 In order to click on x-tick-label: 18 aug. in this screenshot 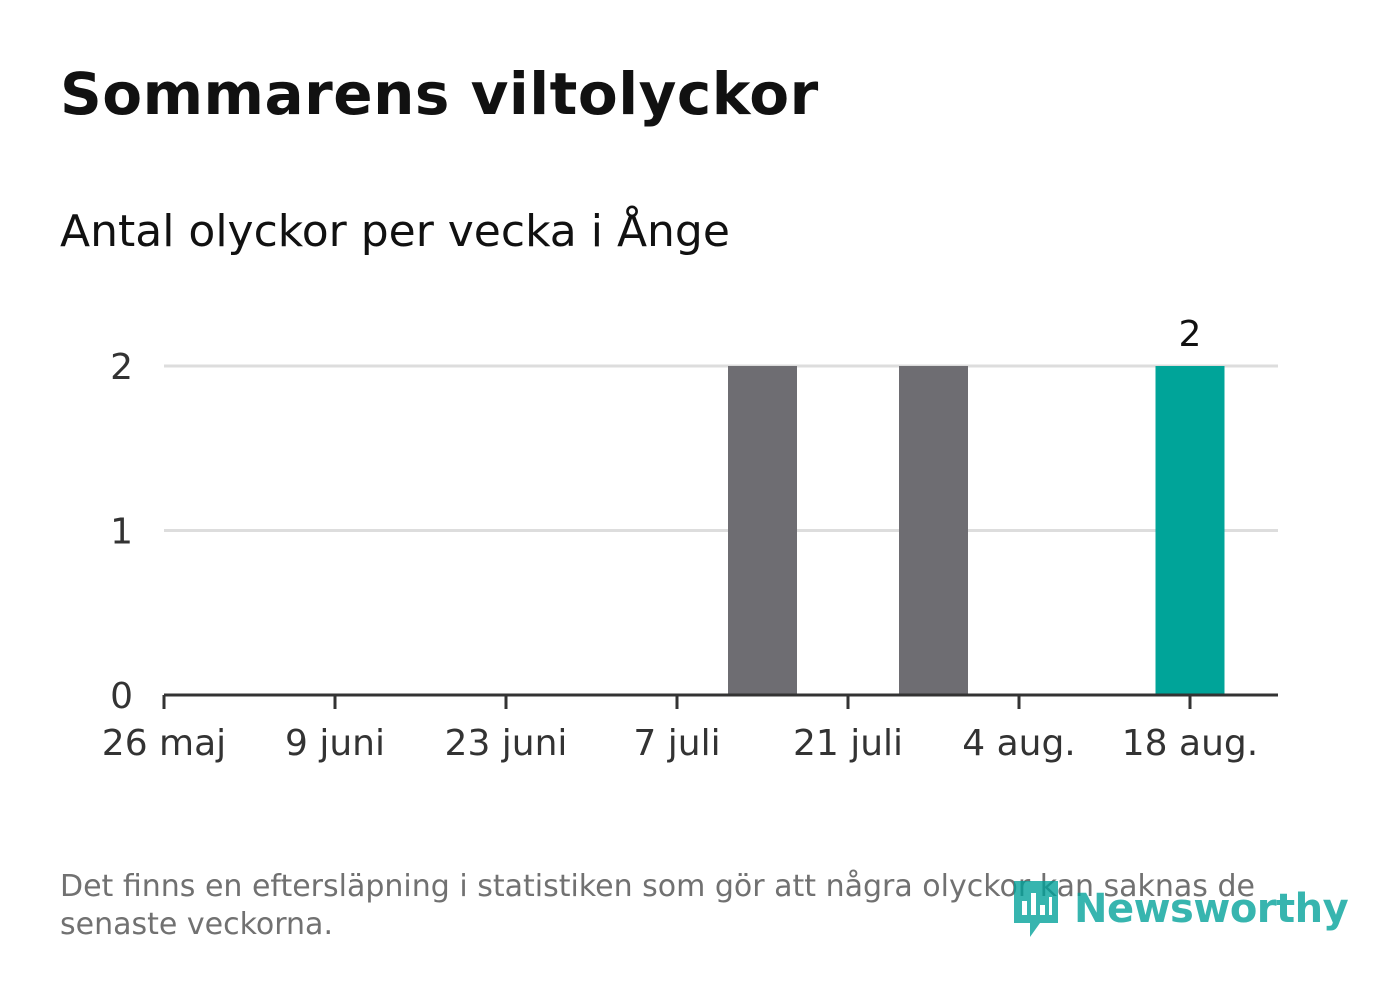, I will do `click(1190, 743)`.